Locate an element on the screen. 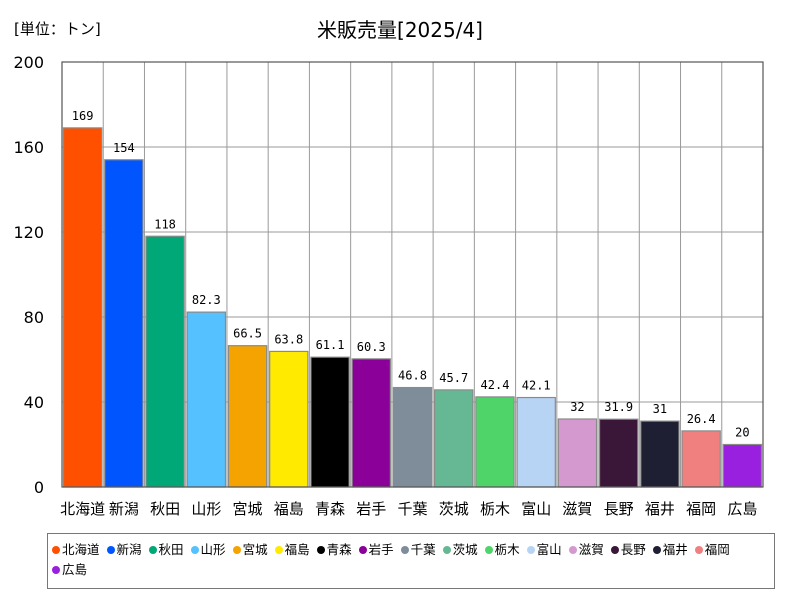 The image size is (800, 600). legend-item: 宮城 is located at coordinates (250, 550).